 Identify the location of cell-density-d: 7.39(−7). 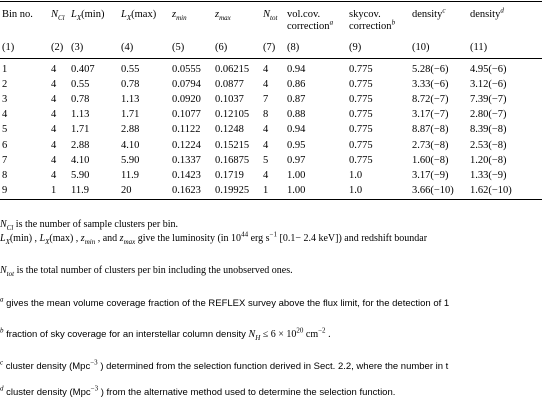
(488, 100).